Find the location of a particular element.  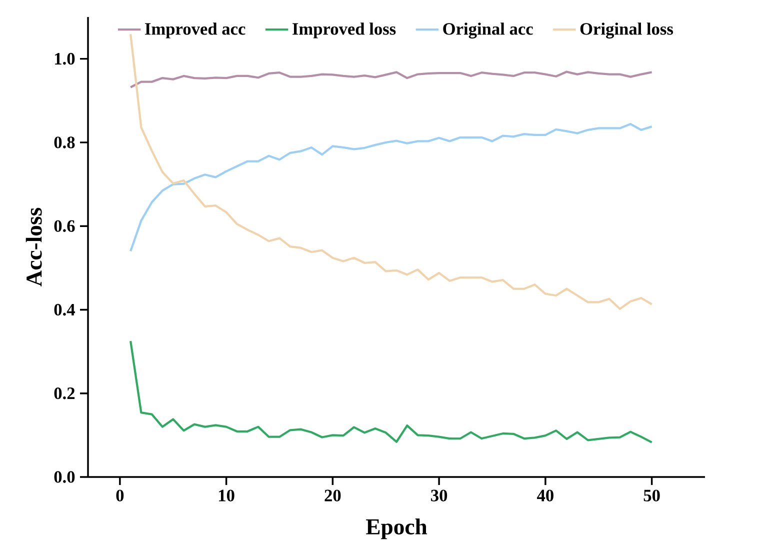

legend-label: Original loss is located at coordinates (627, 30).